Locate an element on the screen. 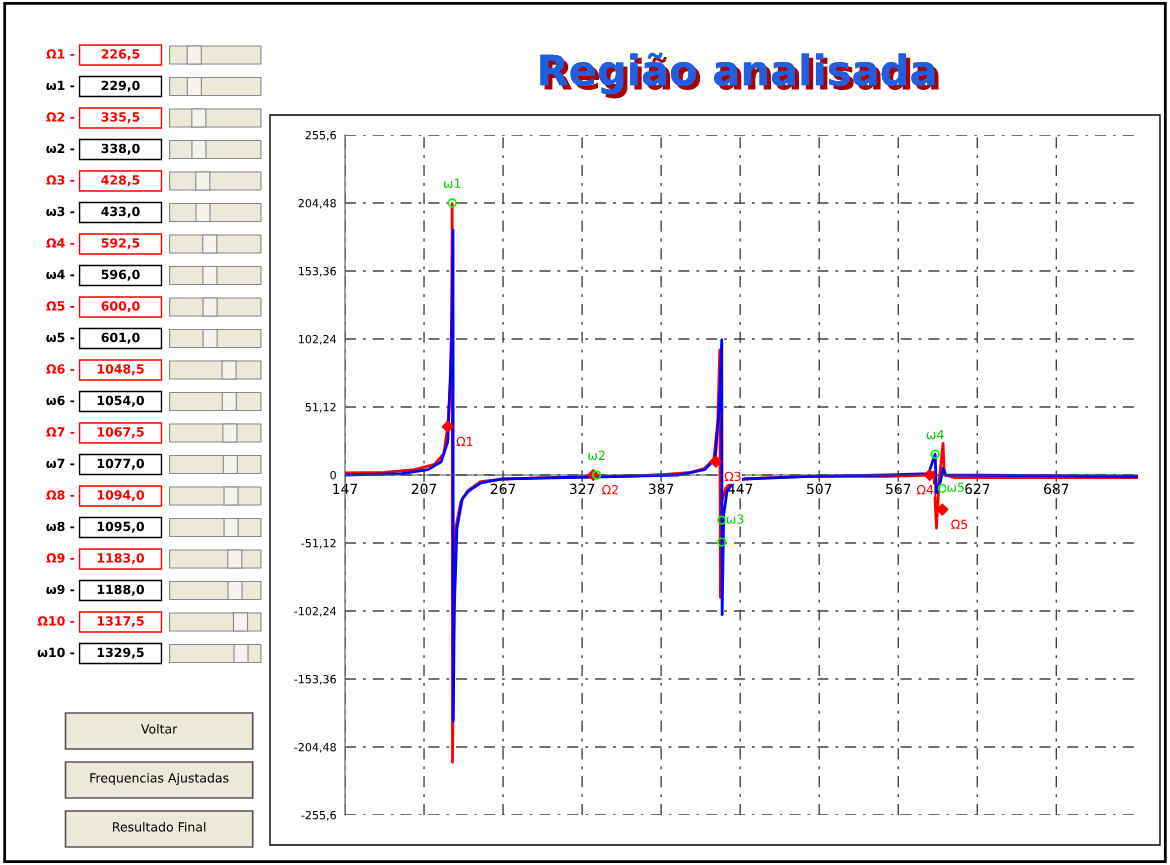 The image size is (1170, 865). x-tick-label: 567 is located at coordinates (898, 489).